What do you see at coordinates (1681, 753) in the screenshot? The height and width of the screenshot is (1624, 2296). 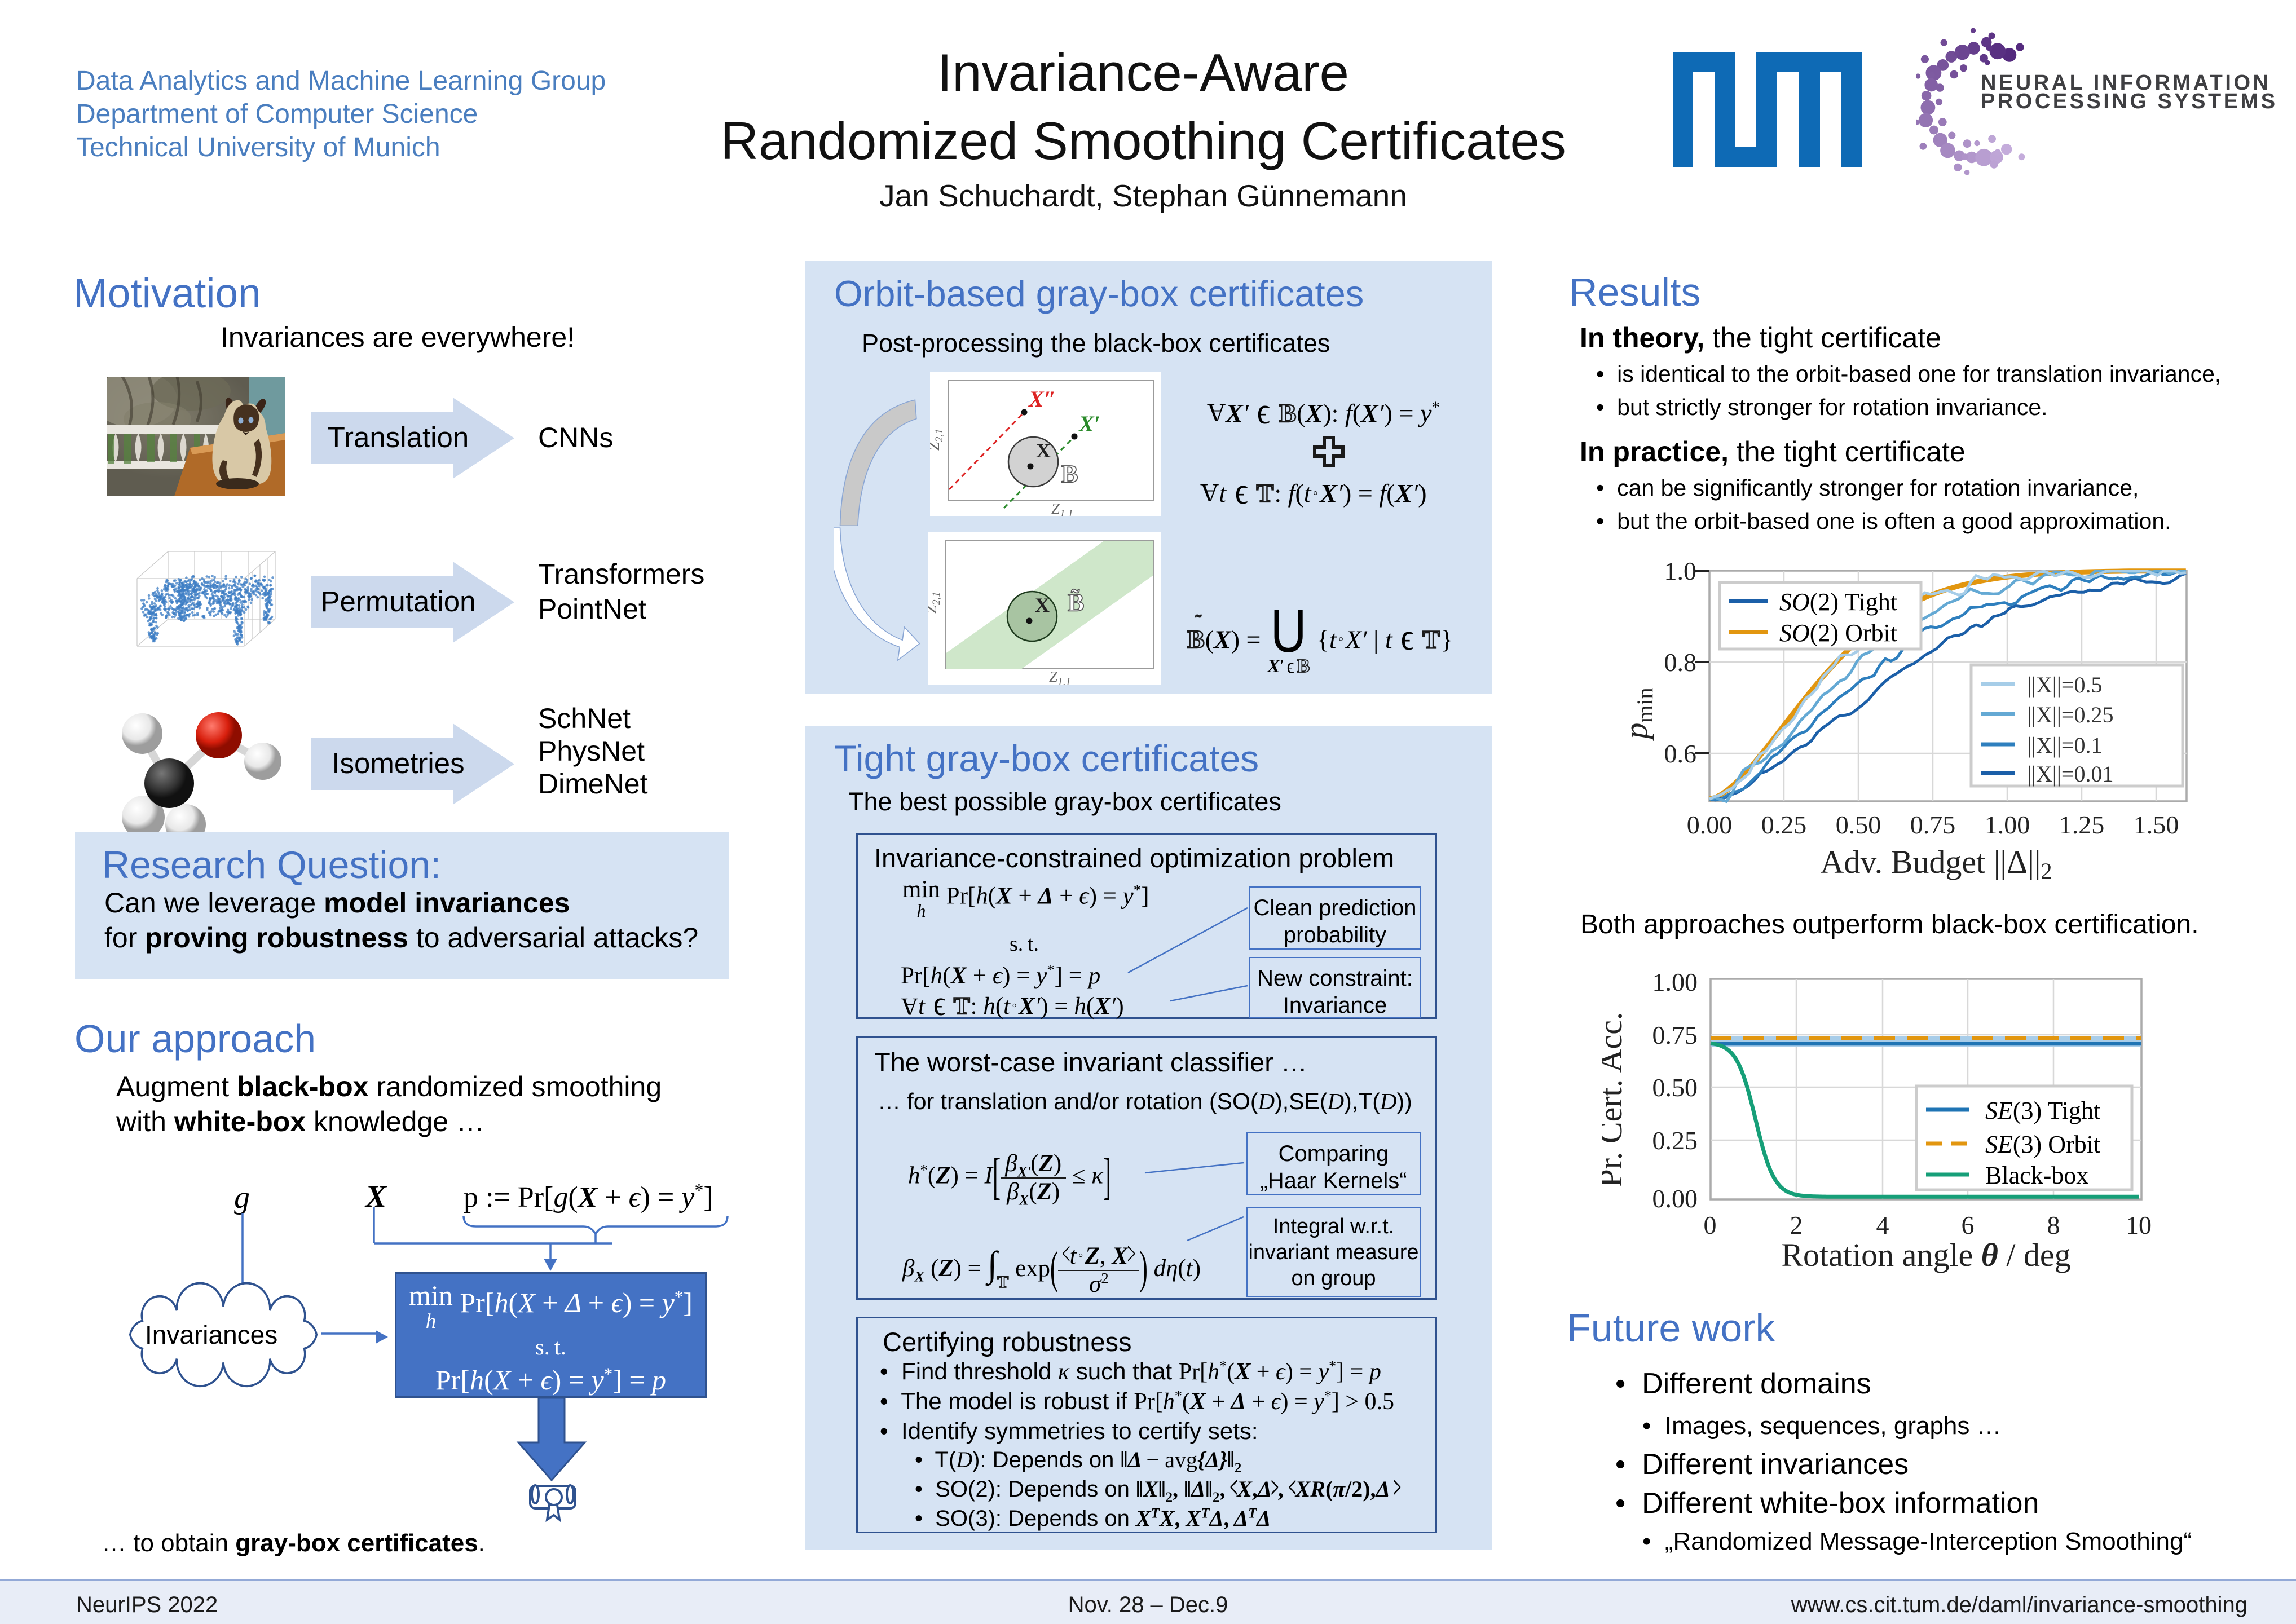 I see `svg-text: 0.6` at bounding box center [1681, 753].